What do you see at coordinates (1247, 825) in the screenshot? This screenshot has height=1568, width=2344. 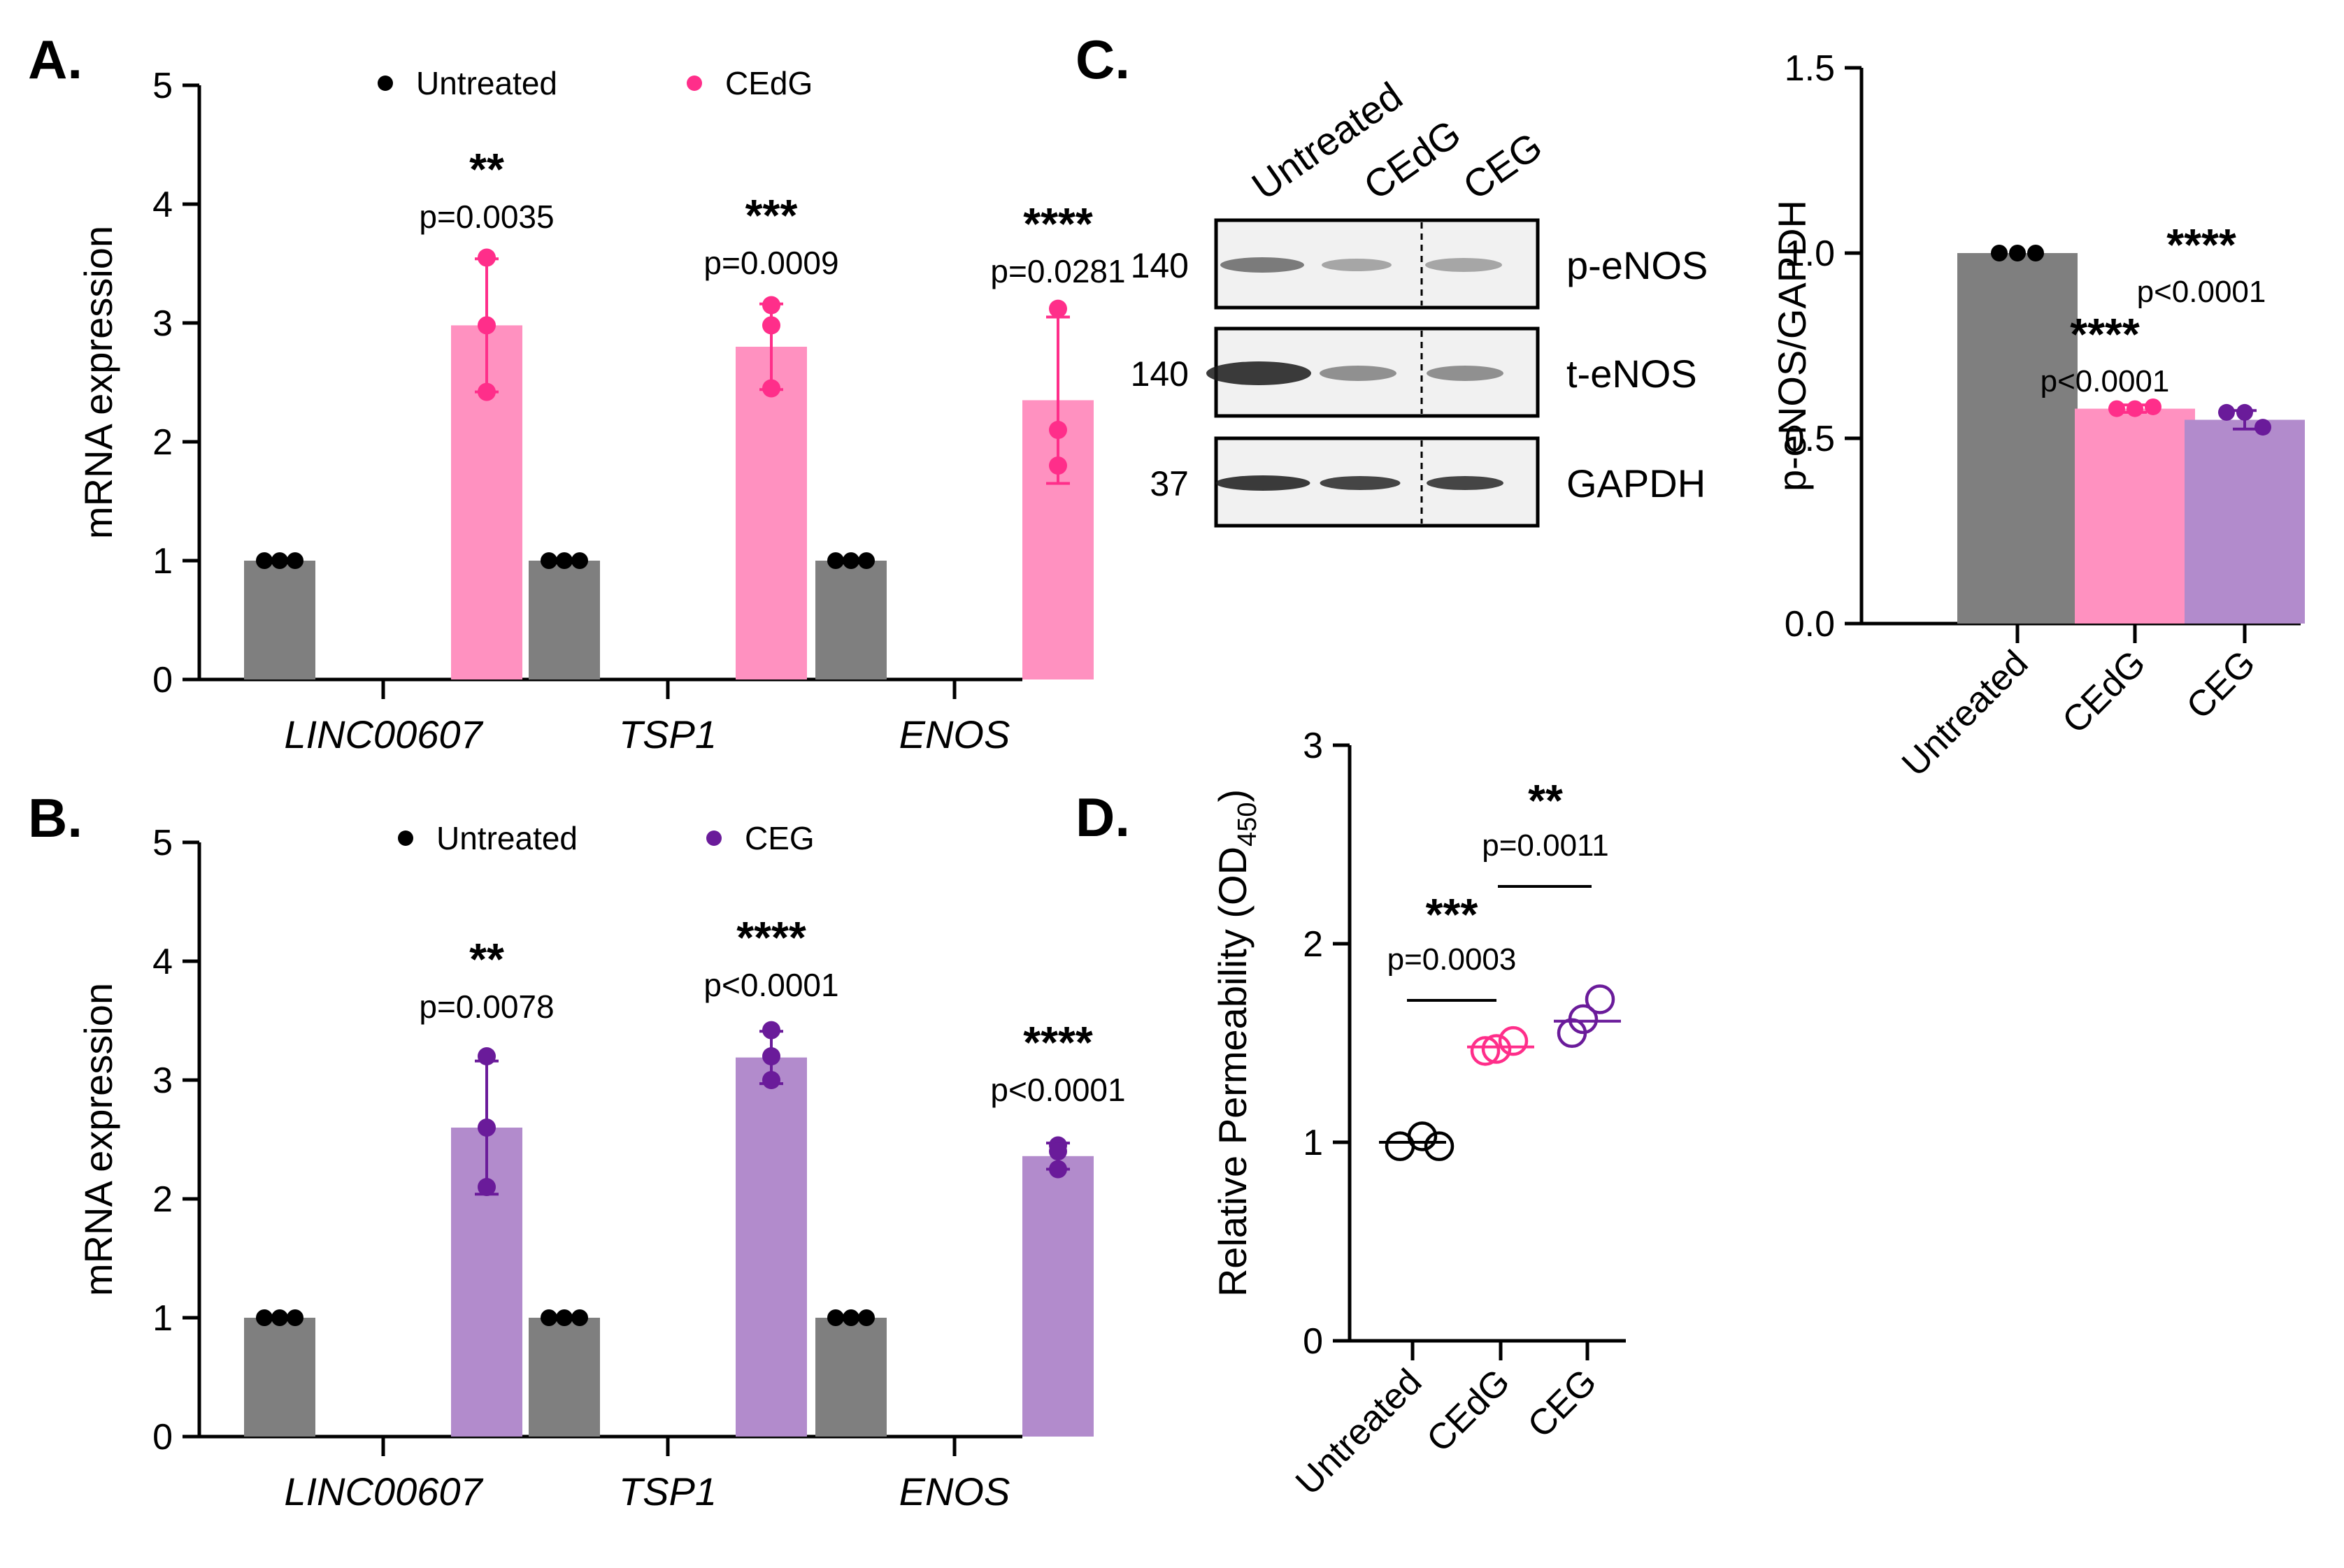 I see `y-axis-label-subscript: 450` at bounding box center [1247, 825].